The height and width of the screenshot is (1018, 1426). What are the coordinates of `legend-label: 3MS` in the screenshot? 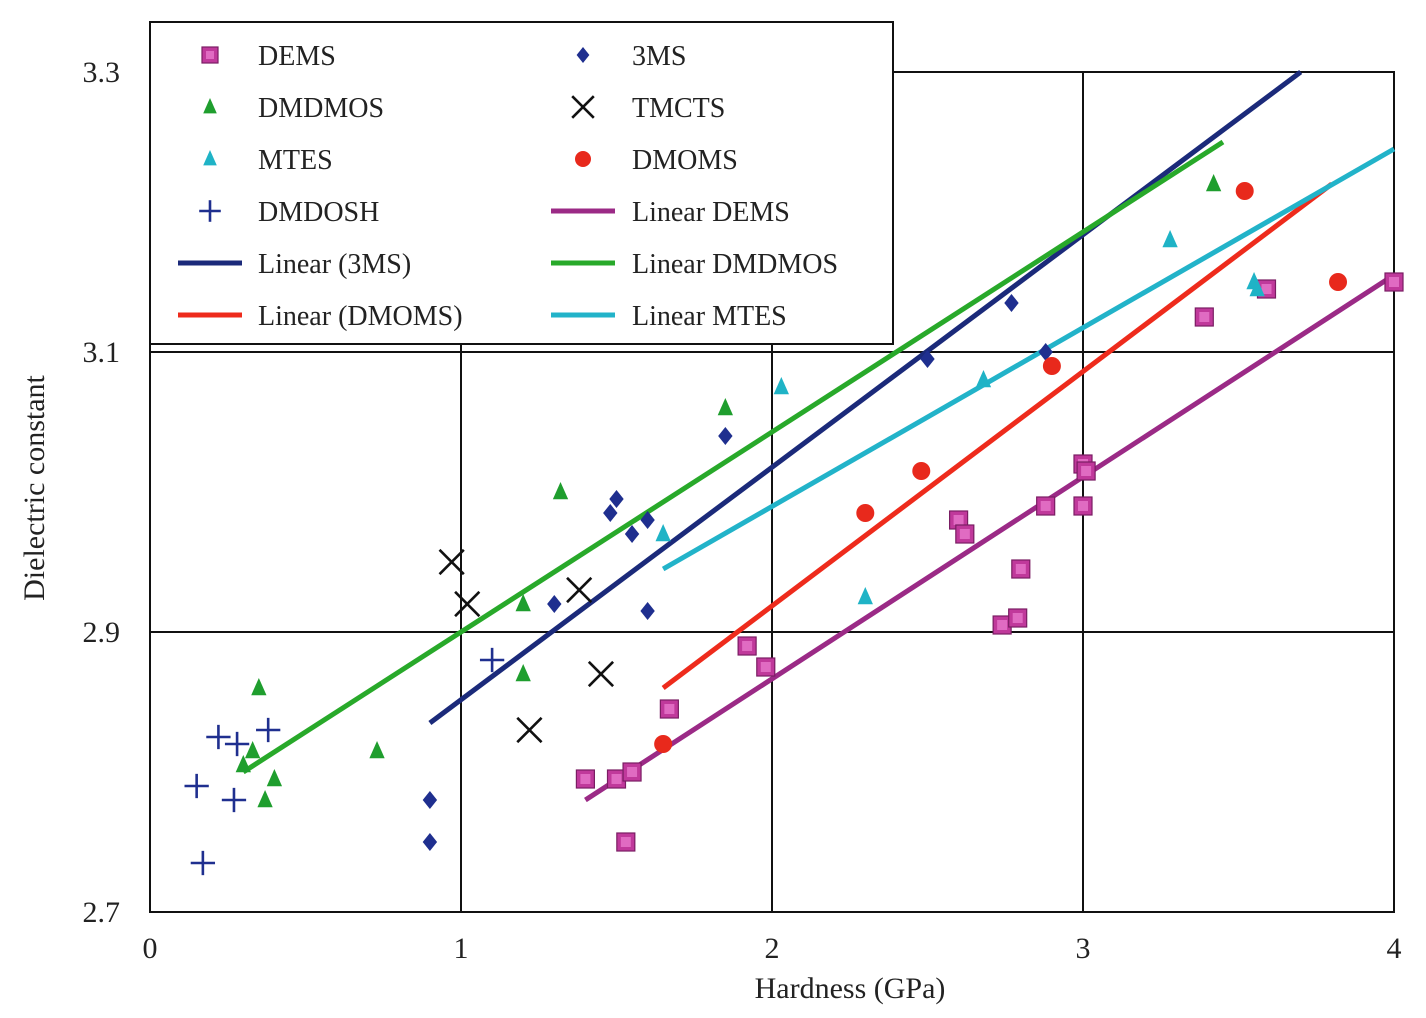 It's located at (659, 56).